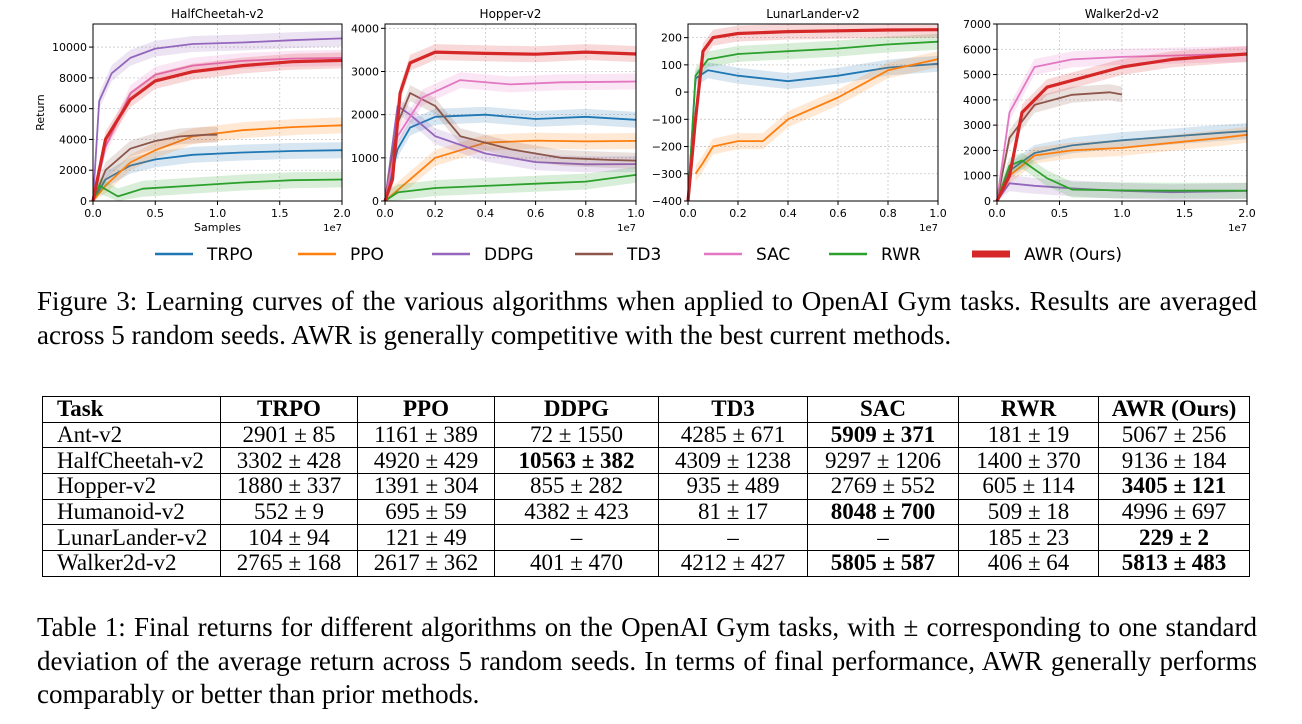 Image resolution: width=1302 pixels, height=724 pixels. I want to click on y-tick-label: 8000, so click(73, 78).